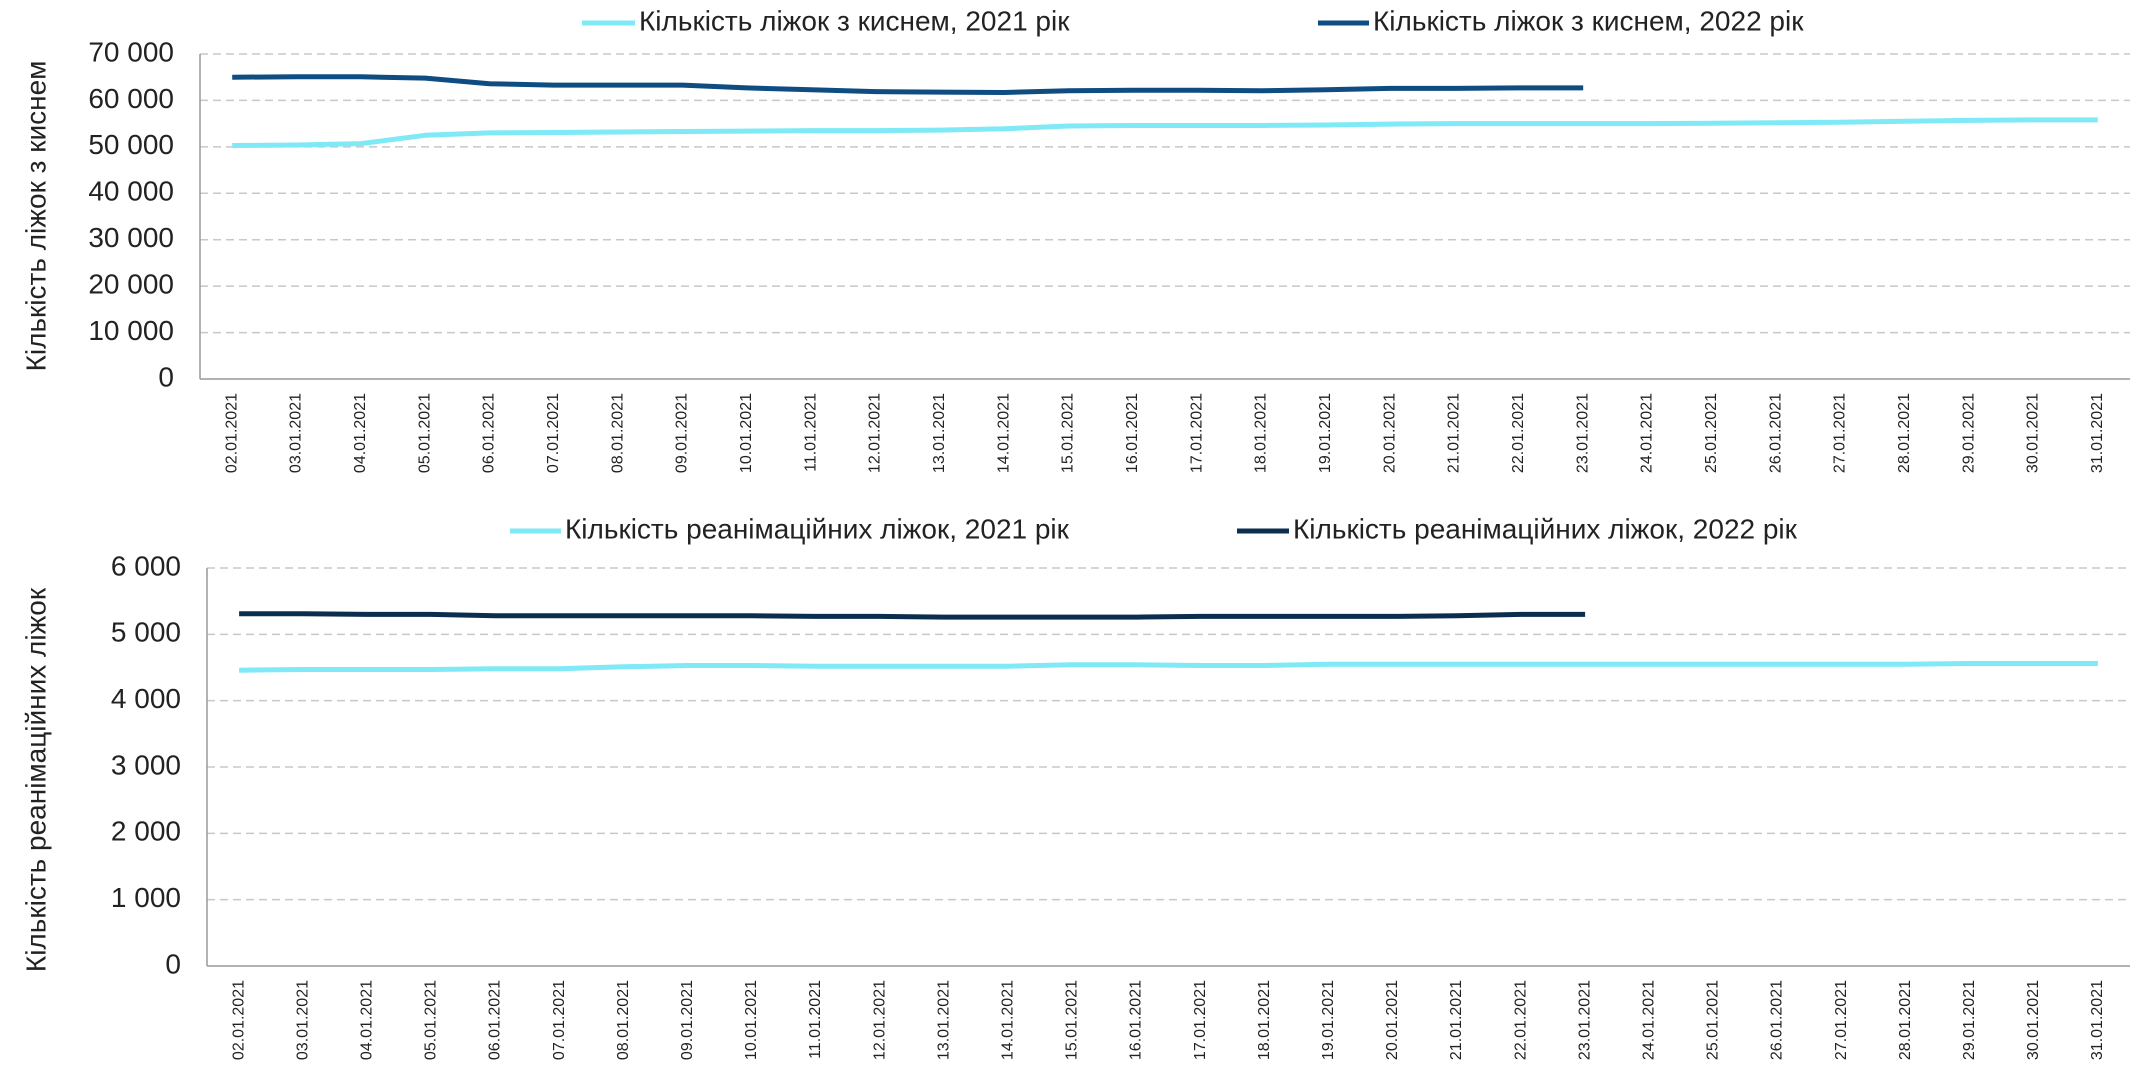 The width and height of the screenshot is (2131, 1072). What do you see at coordinates (131, 98) in the screenshot?
I see `y-tick-label: 60 000` at bounding box center [131, 98].